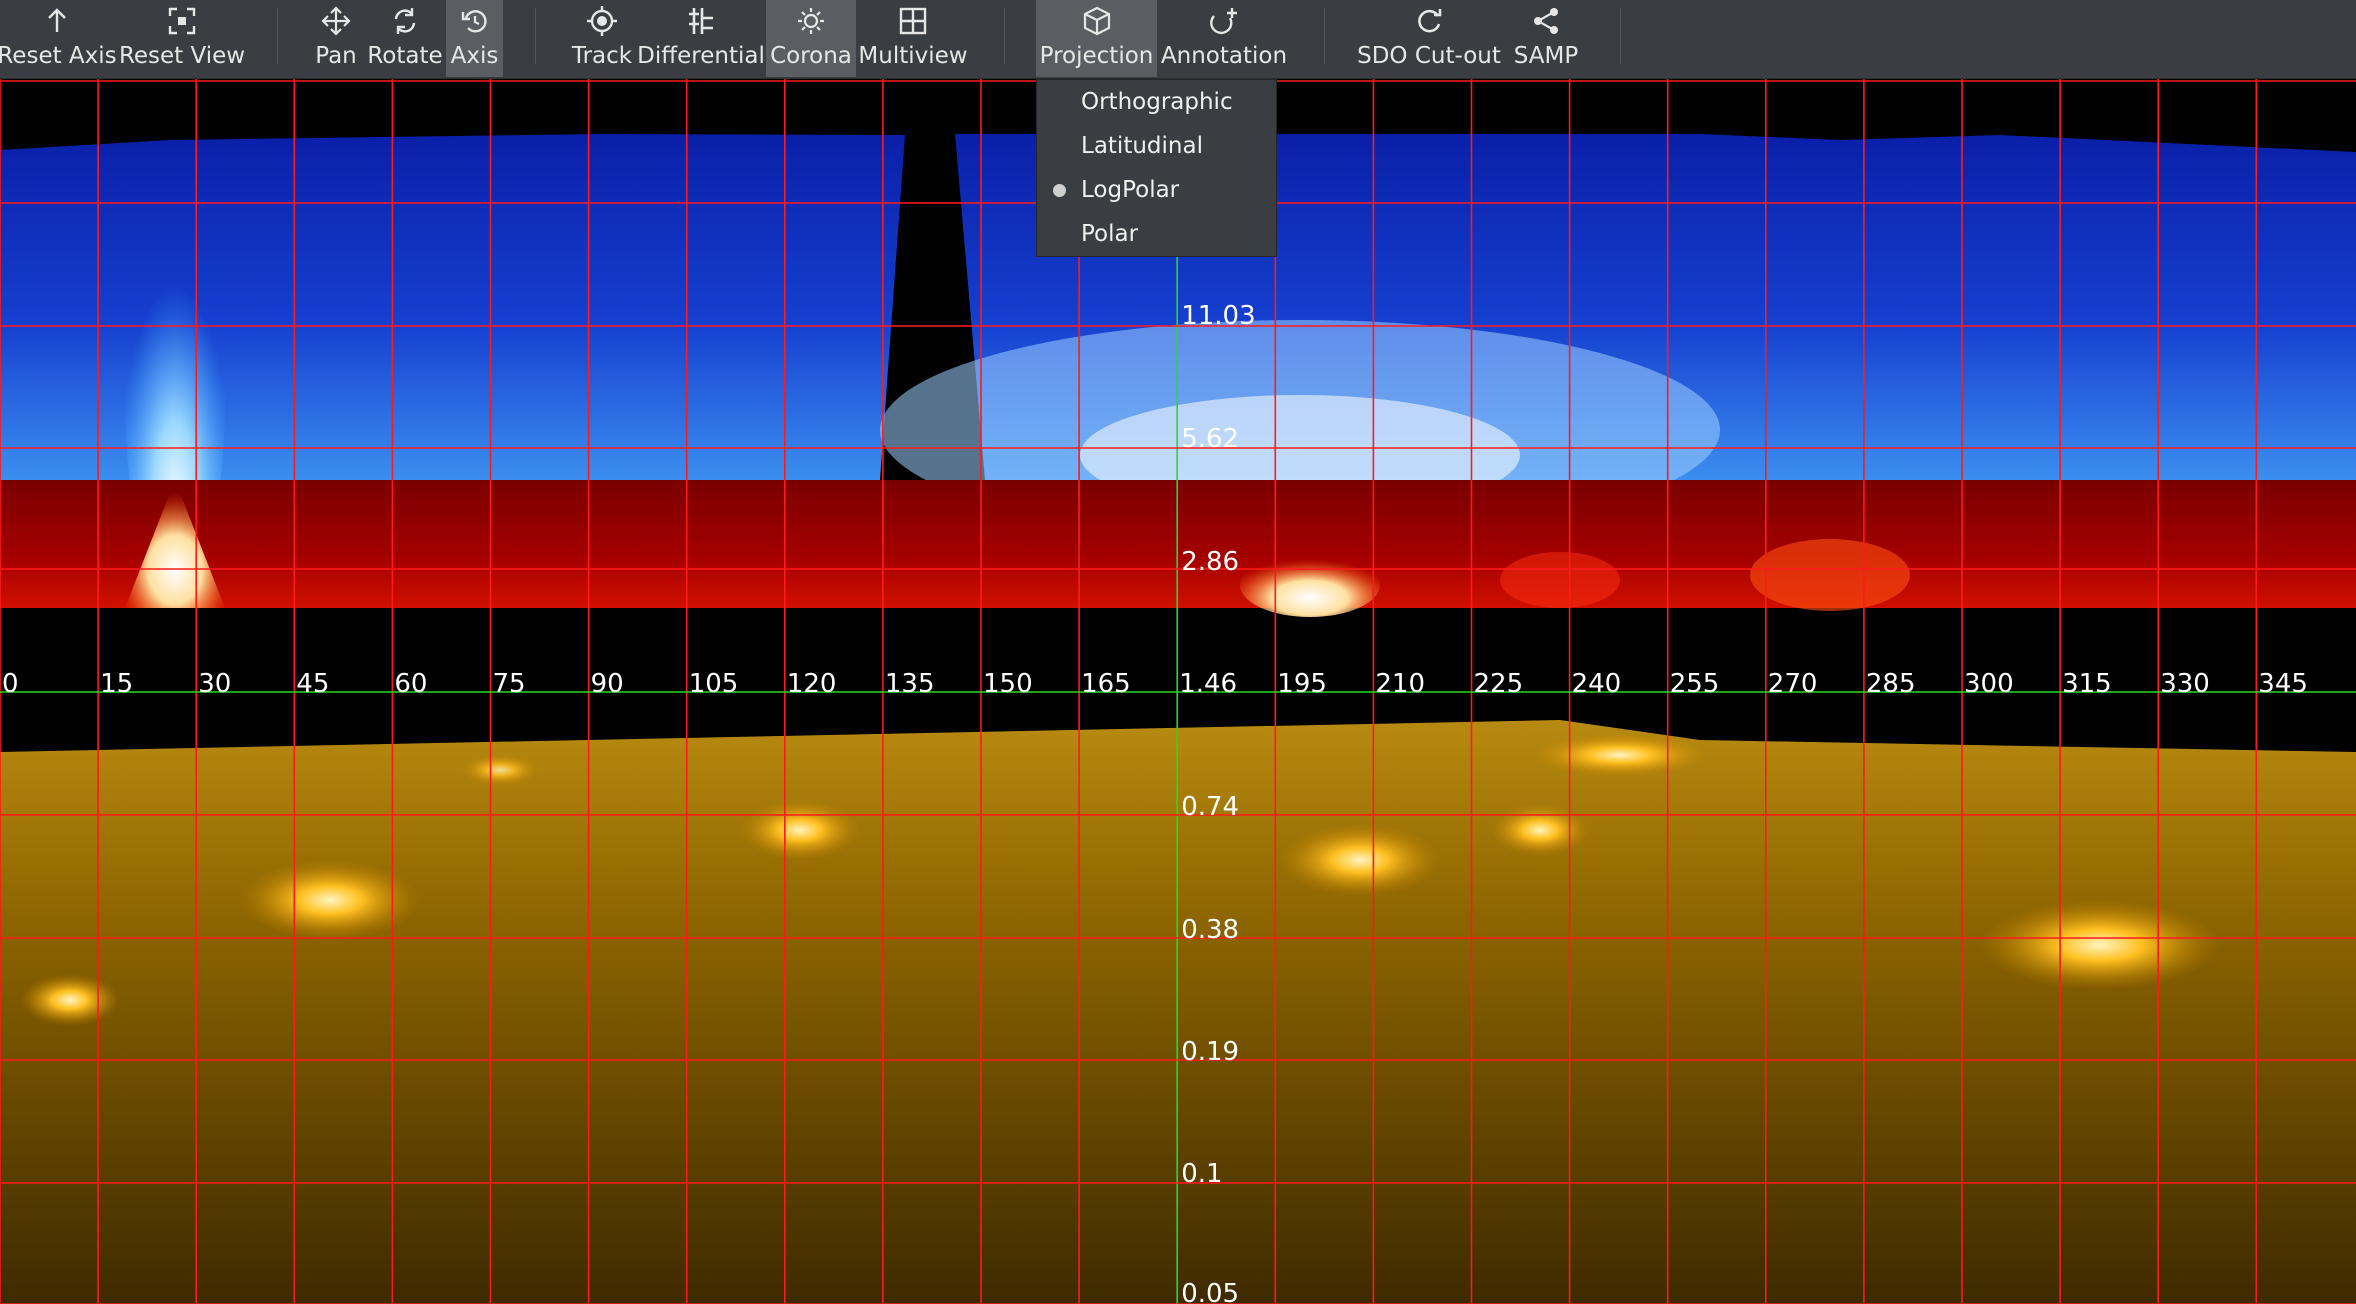 Image resolution: width=2356 pixels, height=1304 pixels. I want to click on y-tick-label: 0.38, so click(1210, 930).